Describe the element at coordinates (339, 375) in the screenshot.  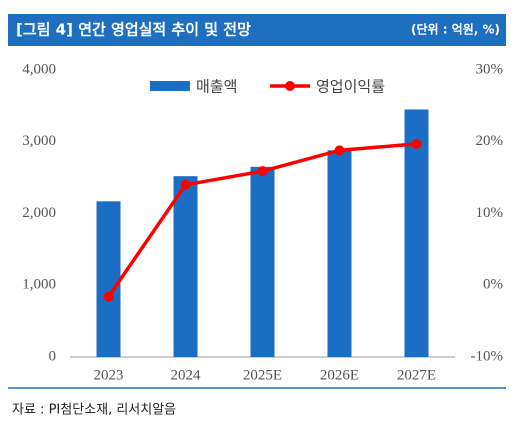
I see `x-tick-label: 2026E` at that location.